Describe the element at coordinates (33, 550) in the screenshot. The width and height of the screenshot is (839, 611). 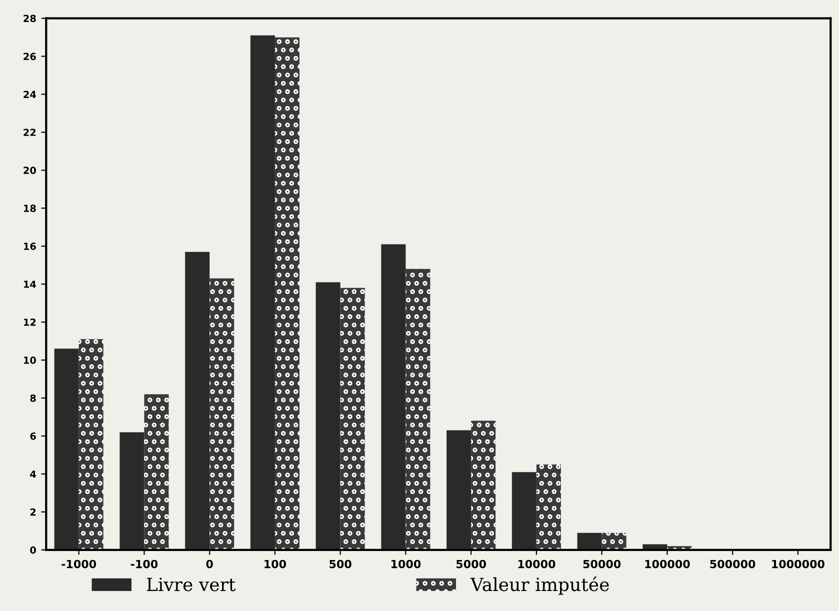
I see `y-tick-label: 0` at that location.